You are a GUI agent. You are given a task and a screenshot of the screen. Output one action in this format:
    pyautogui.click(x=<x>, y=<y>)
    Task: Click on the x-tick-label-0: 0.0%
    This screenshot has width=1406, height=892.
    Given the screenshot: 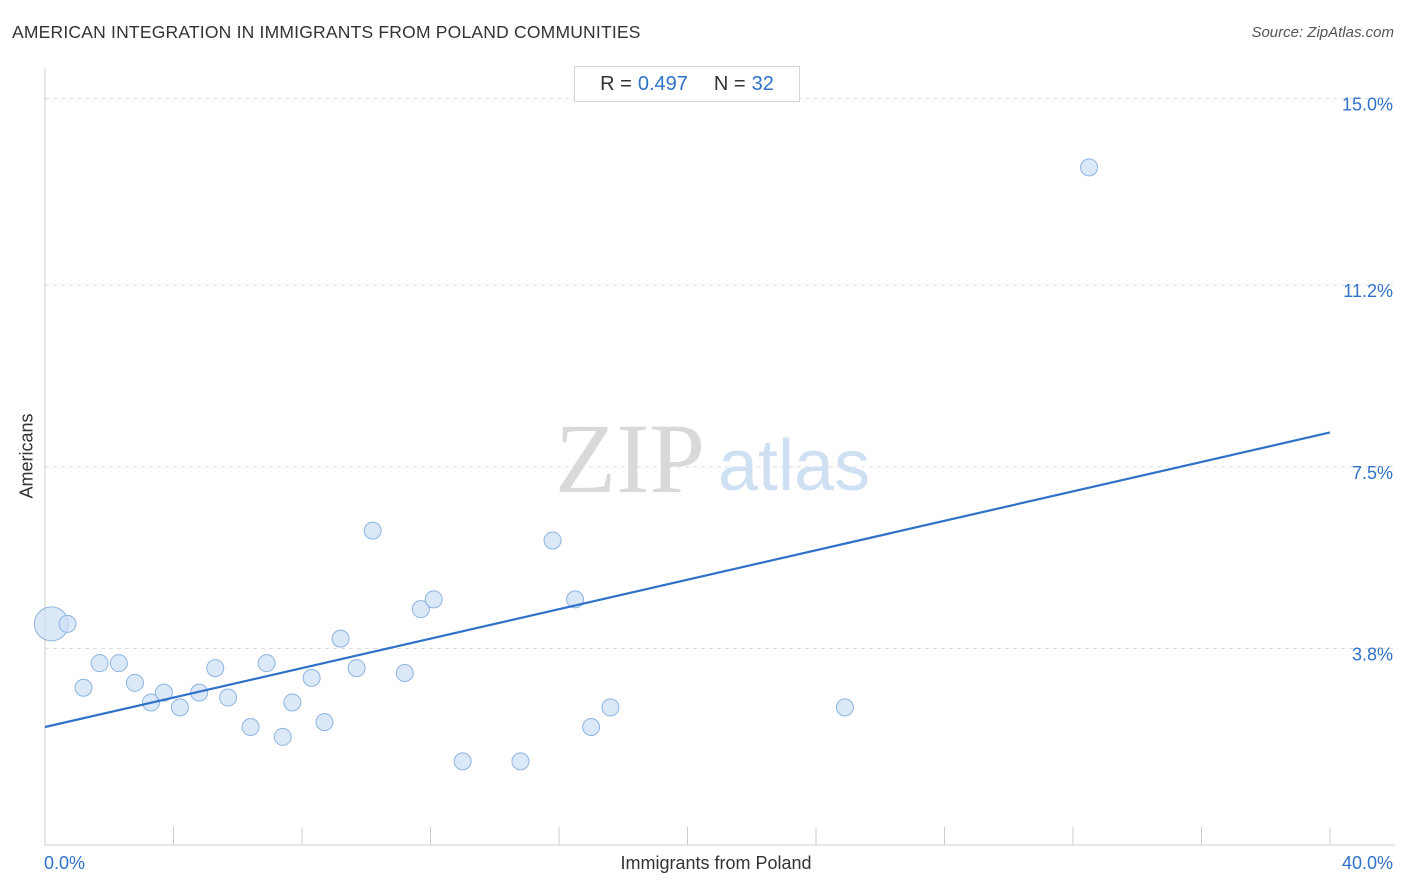 What is the action you would take?
    pyautogui.click(x=64, y=863)
    